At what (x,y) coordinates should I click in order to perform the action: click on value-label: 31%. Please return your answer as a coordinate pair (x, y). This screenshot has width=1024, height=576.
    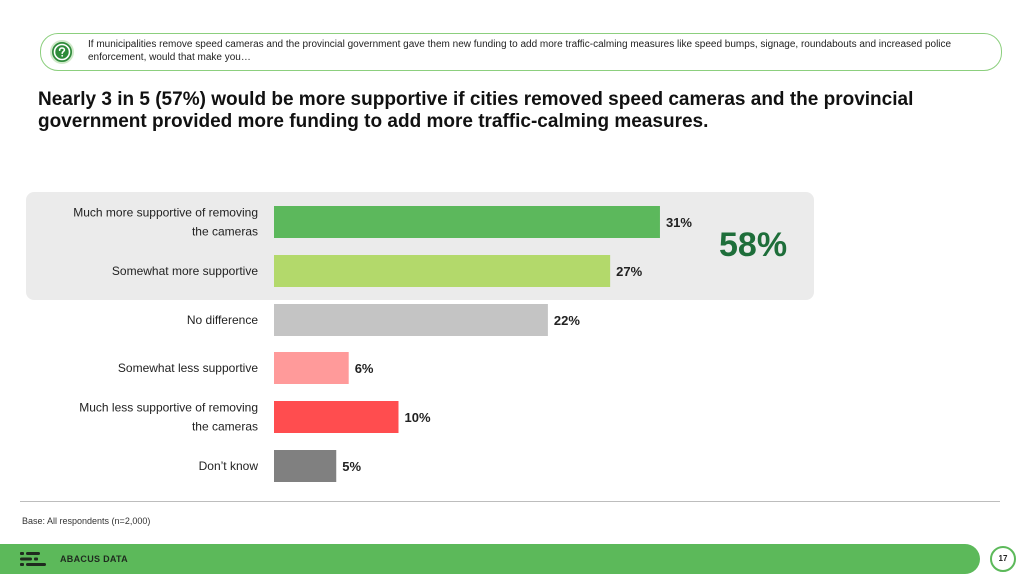
    Looking at the image, I should click on (679, 222).